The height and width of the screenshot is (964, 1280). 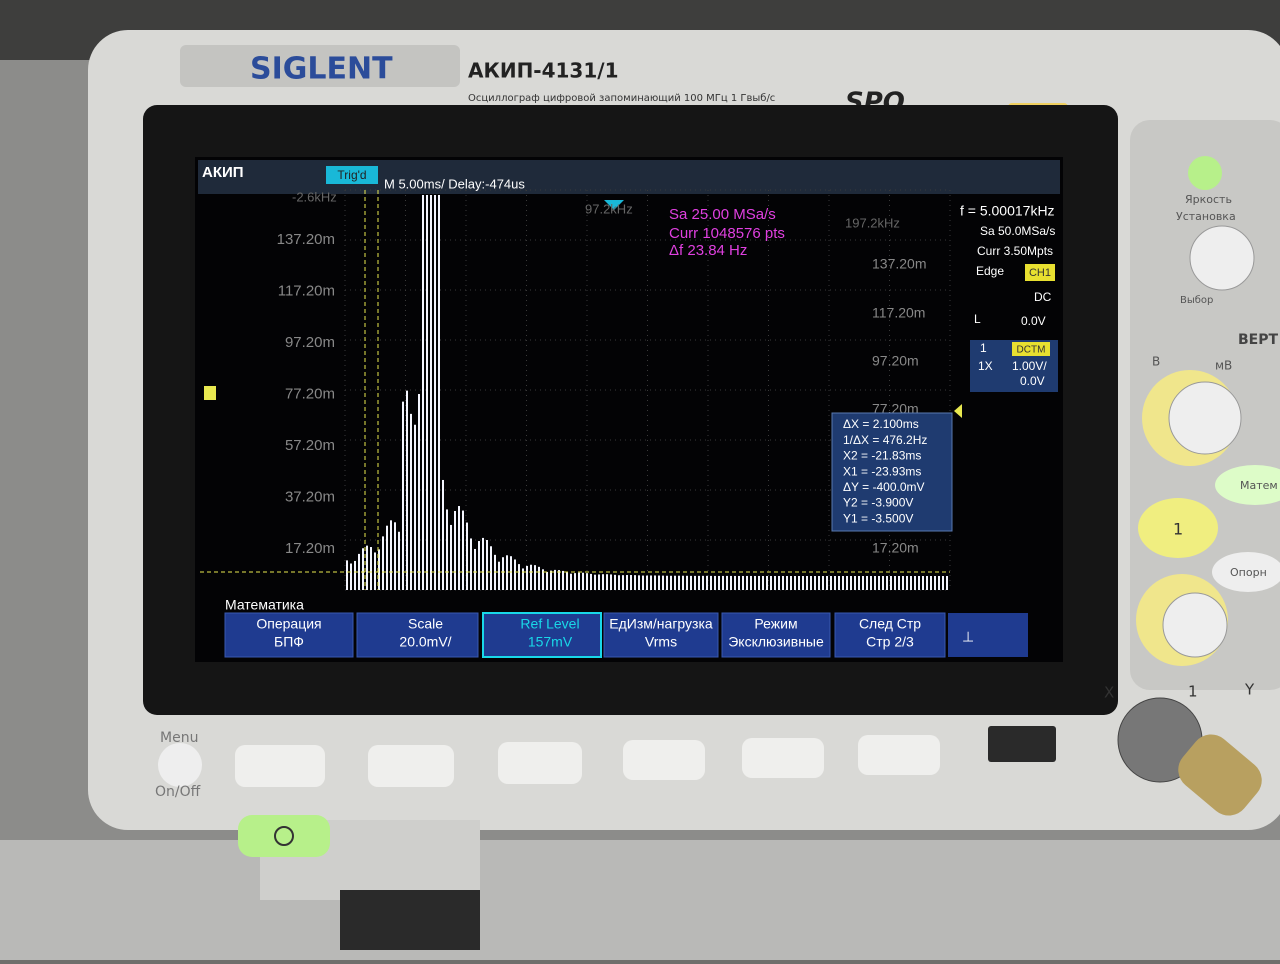 What do you see at coordinates (895, 361) in the screenshot?
I see `level-label-right: 97.20m` at bounding box center [895, 361].